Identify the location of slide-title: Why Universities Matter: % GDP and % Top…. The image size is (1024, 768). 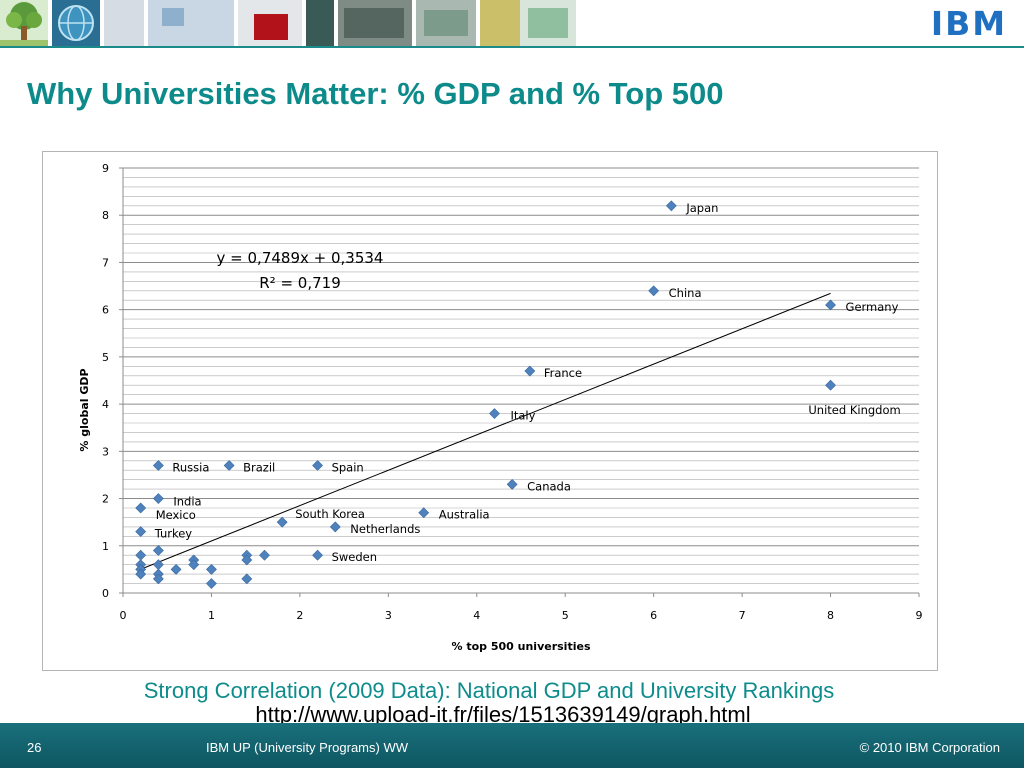
(375, 93).